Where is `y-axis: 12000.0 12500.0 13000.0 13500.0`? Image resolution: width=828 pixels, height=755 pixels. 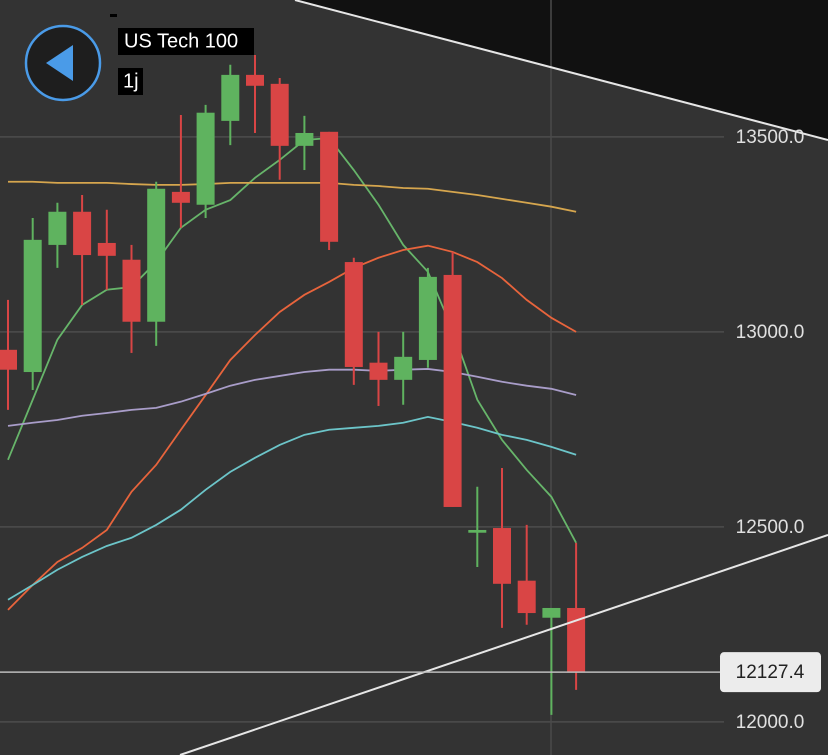 y-axis: 12000.0 12500.0 13000.0 13500.0 is located at coordinates (770, 430).